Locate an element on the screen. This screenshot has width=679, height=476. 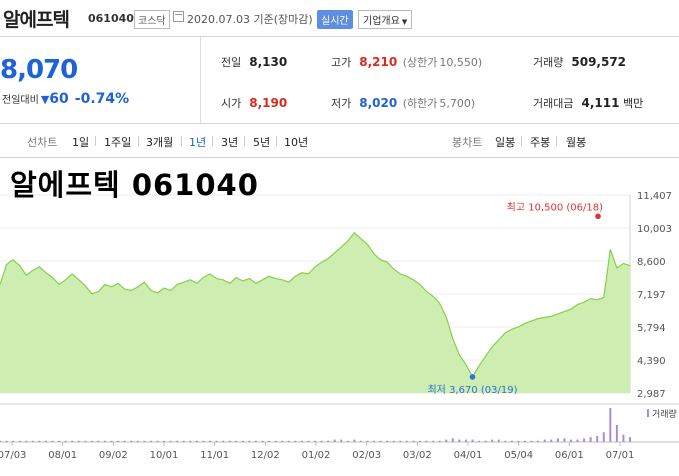
tab-5y: 5년 is located at coordinates (262, 142).